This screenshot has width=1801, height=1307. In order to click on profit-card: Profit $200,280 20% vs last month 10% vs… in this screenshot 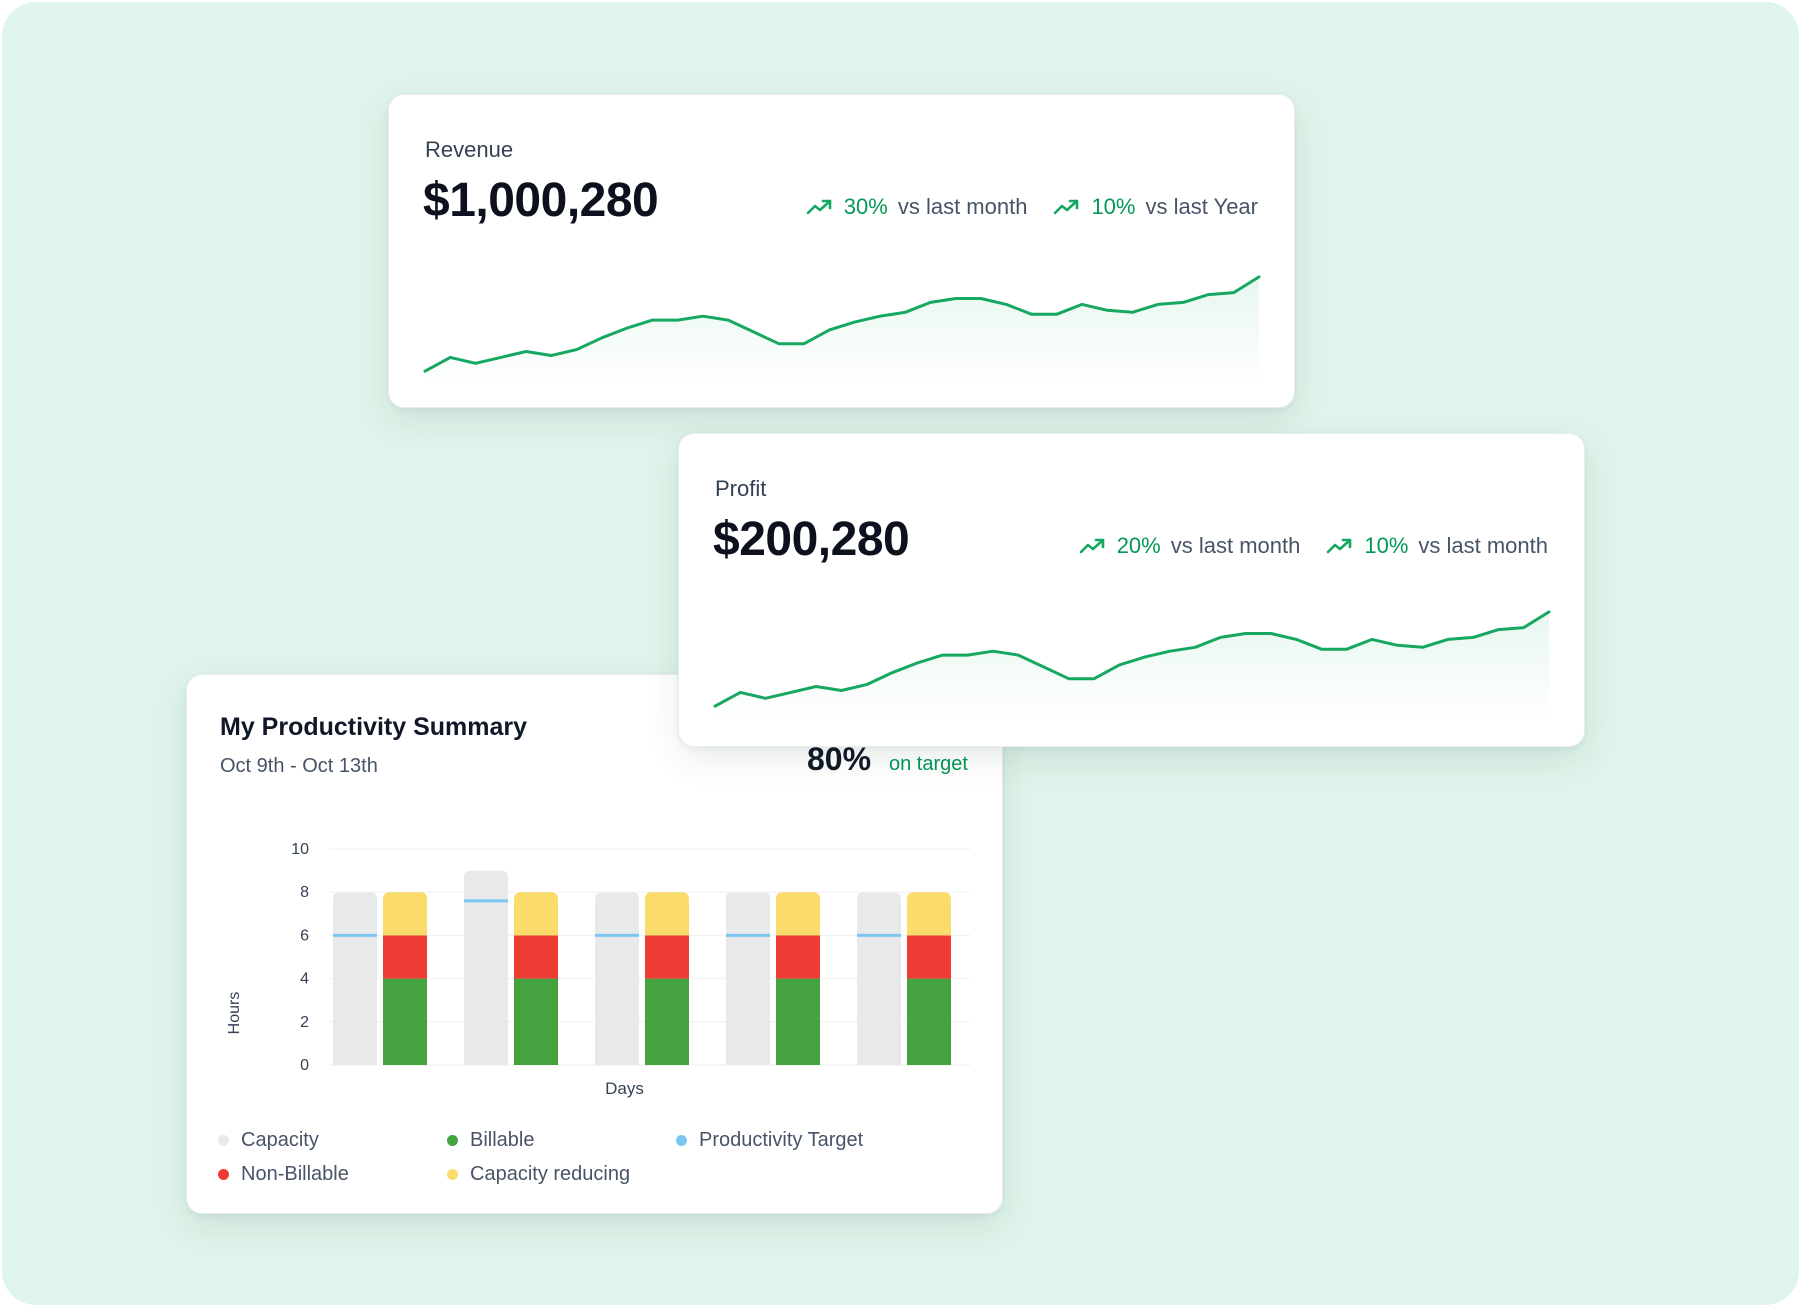, I will do `click(1131, 590)`.